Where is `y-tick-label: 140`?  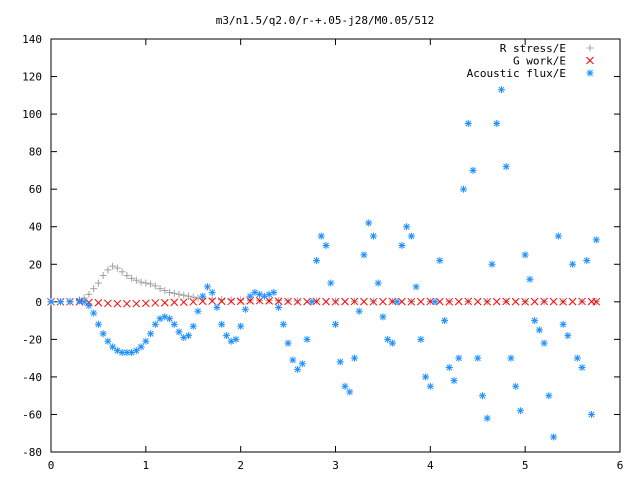 y-tick-label: 140 is located at coordinates (32, 39).